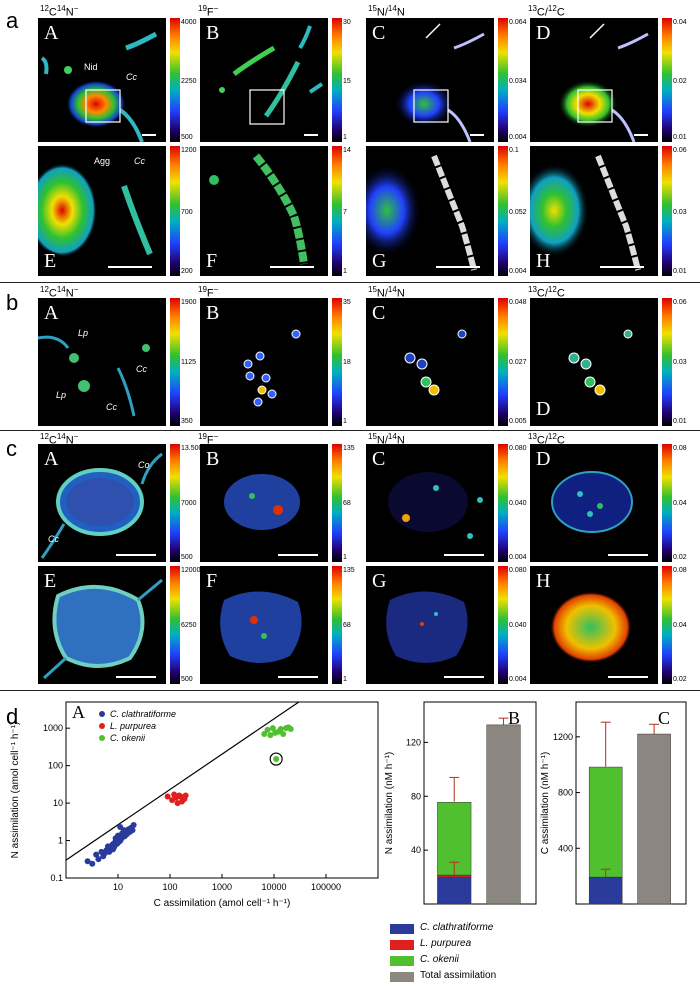 The width and height of the screenshot is (700, 988). What do you see at coordinates (460, 803) in the screenshot?
I see `n-assimilation-bar-chart: 40 80 120 N assimilation (nM h⁻¹) B` at bounding box center [460, 803].